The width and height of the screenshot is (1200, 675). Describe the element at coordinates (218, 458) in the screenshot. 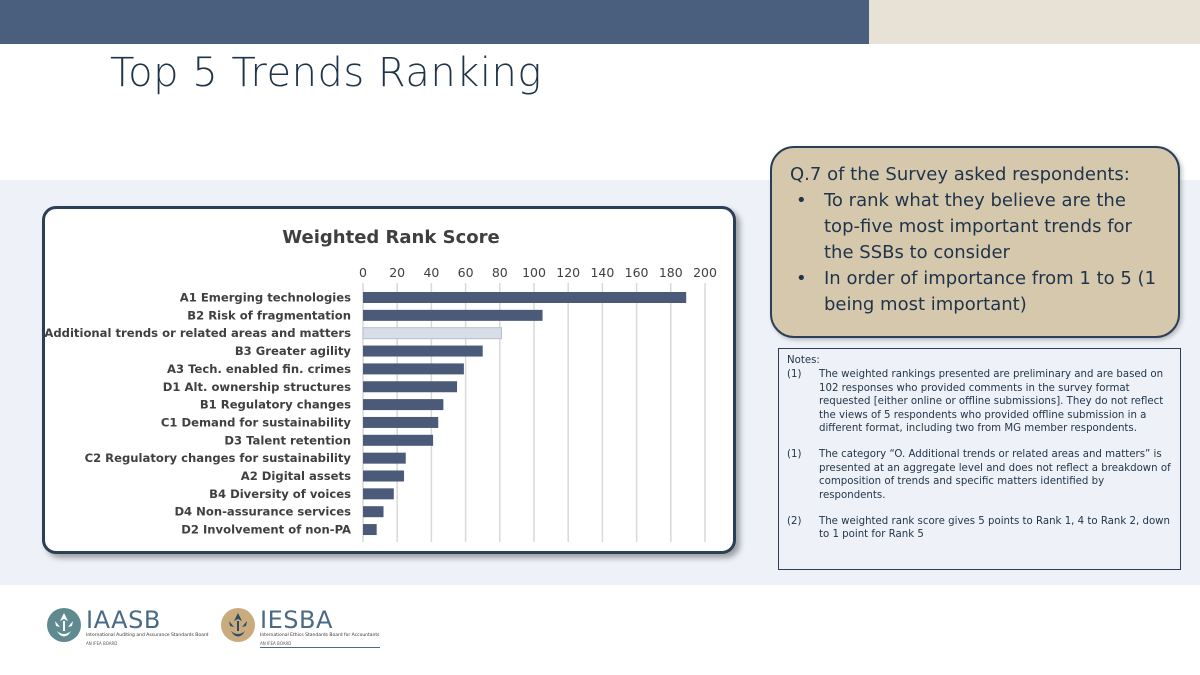

I see `category-label: C2 Regulatory changes for sustainability` at that location.